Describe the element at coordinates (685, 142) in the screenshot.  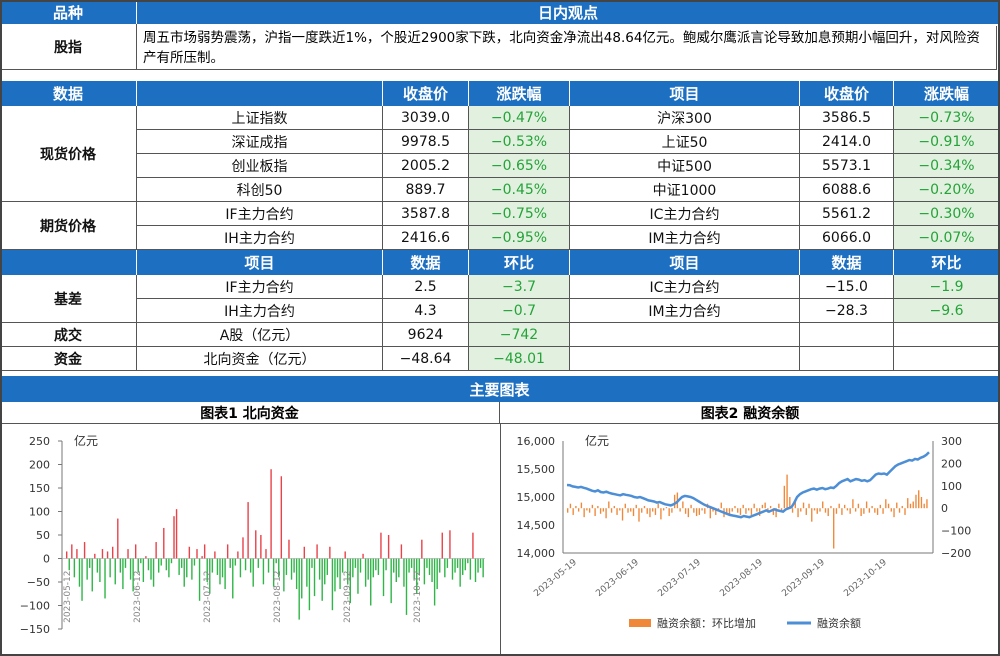
I see `spot-name-2: 上证50` at that location.